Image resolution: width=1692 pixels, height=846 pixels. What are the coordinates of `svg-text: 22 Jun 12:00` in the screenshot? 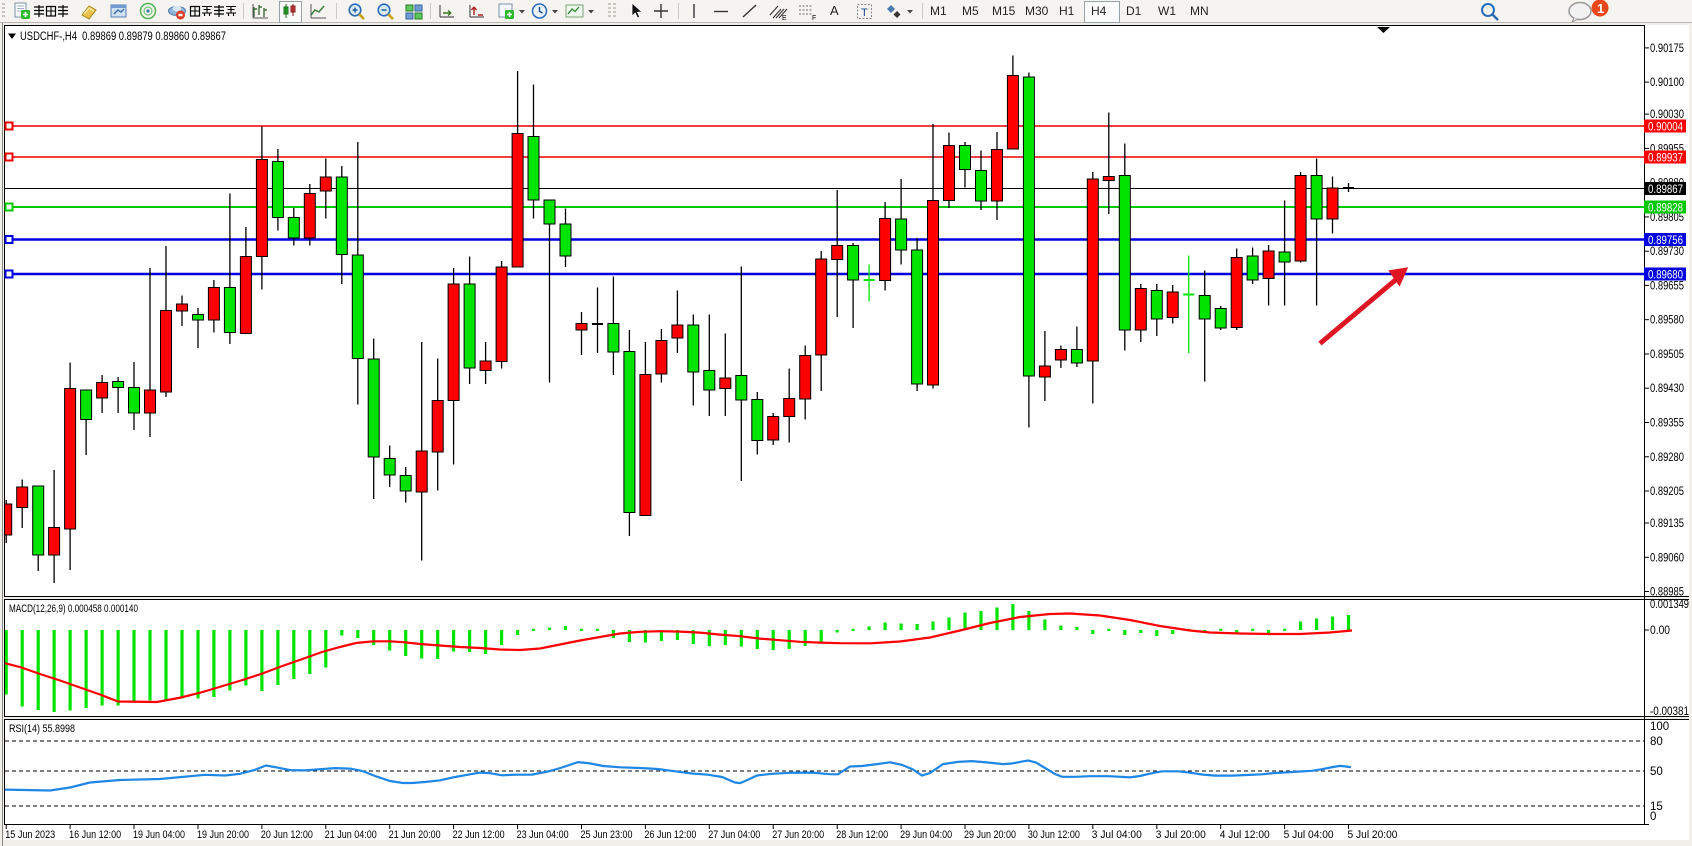 It's located at (479, 835).